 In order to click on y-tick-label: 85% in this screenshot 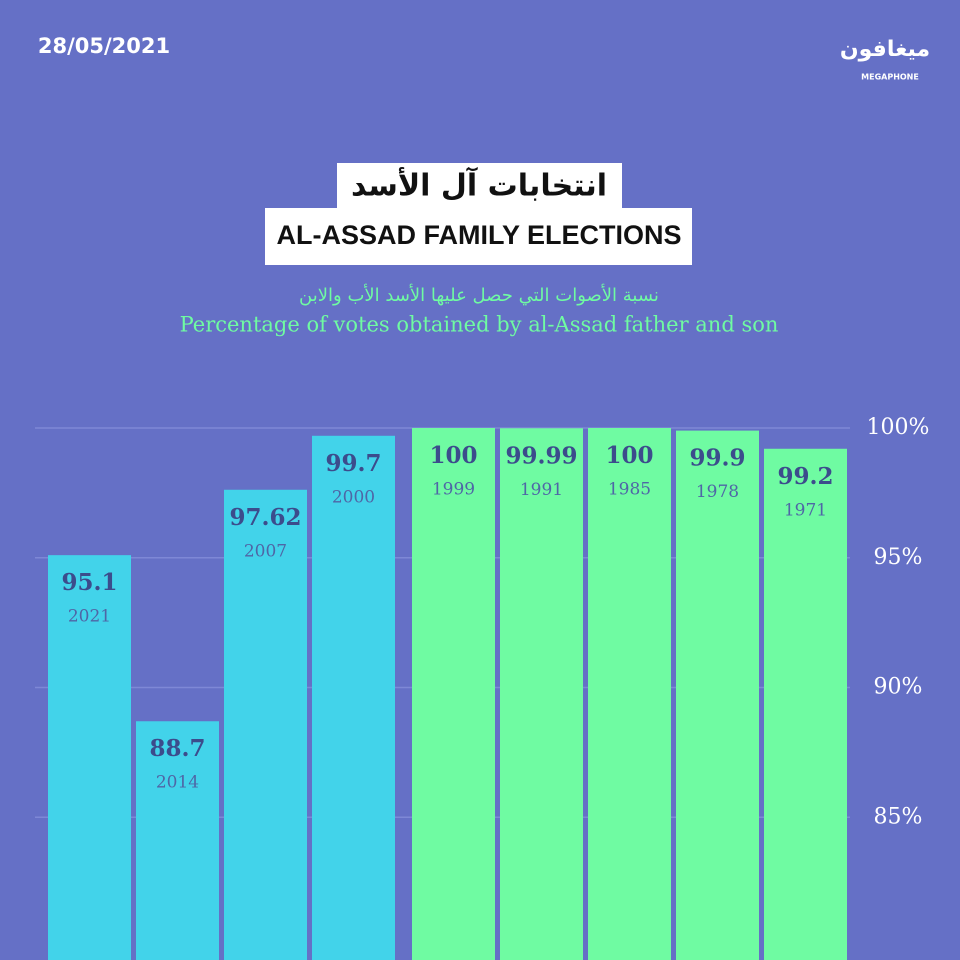, I will do `click(898, 816)`.